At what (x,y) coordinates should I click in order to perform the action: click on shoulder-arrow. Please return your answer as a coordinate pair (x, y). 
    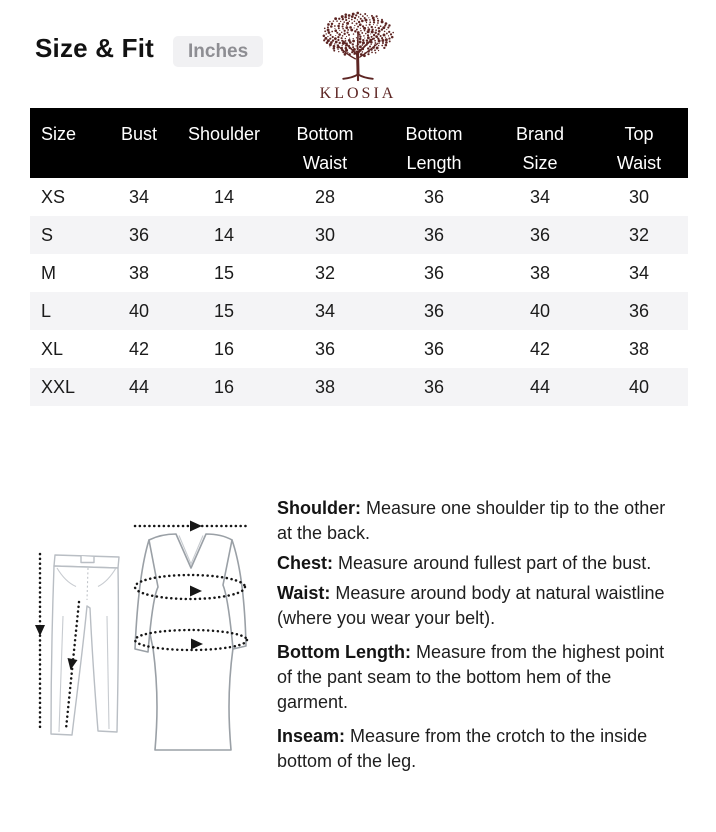
    Looking at the image, I should click on (192, 526).